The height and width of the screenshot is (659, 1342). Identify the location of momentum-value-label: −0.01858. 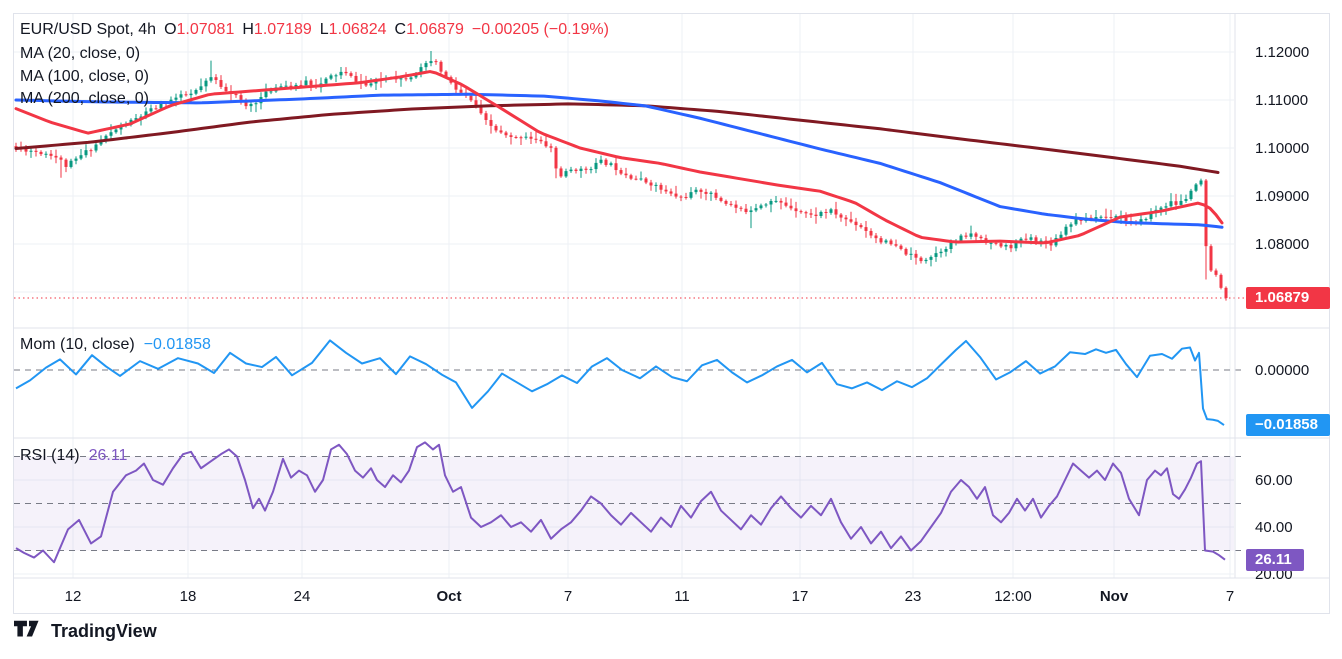
(1288, 425).